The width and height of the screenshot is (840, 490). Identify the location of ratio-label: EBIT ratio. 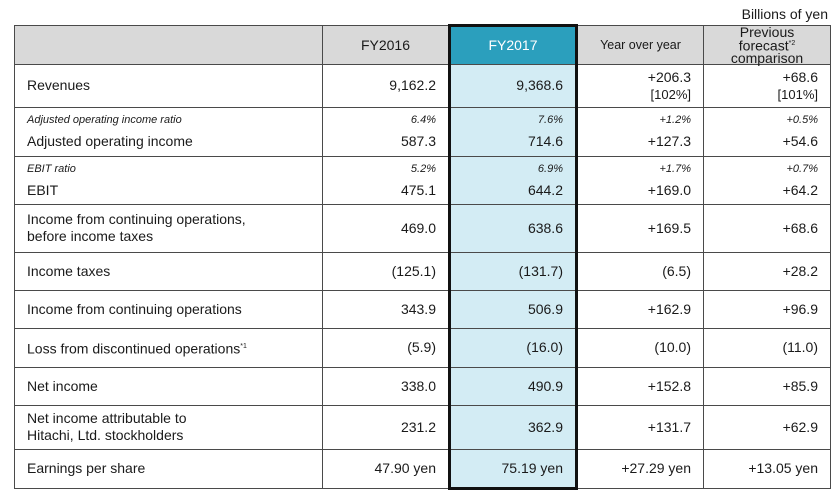
(51, 168).